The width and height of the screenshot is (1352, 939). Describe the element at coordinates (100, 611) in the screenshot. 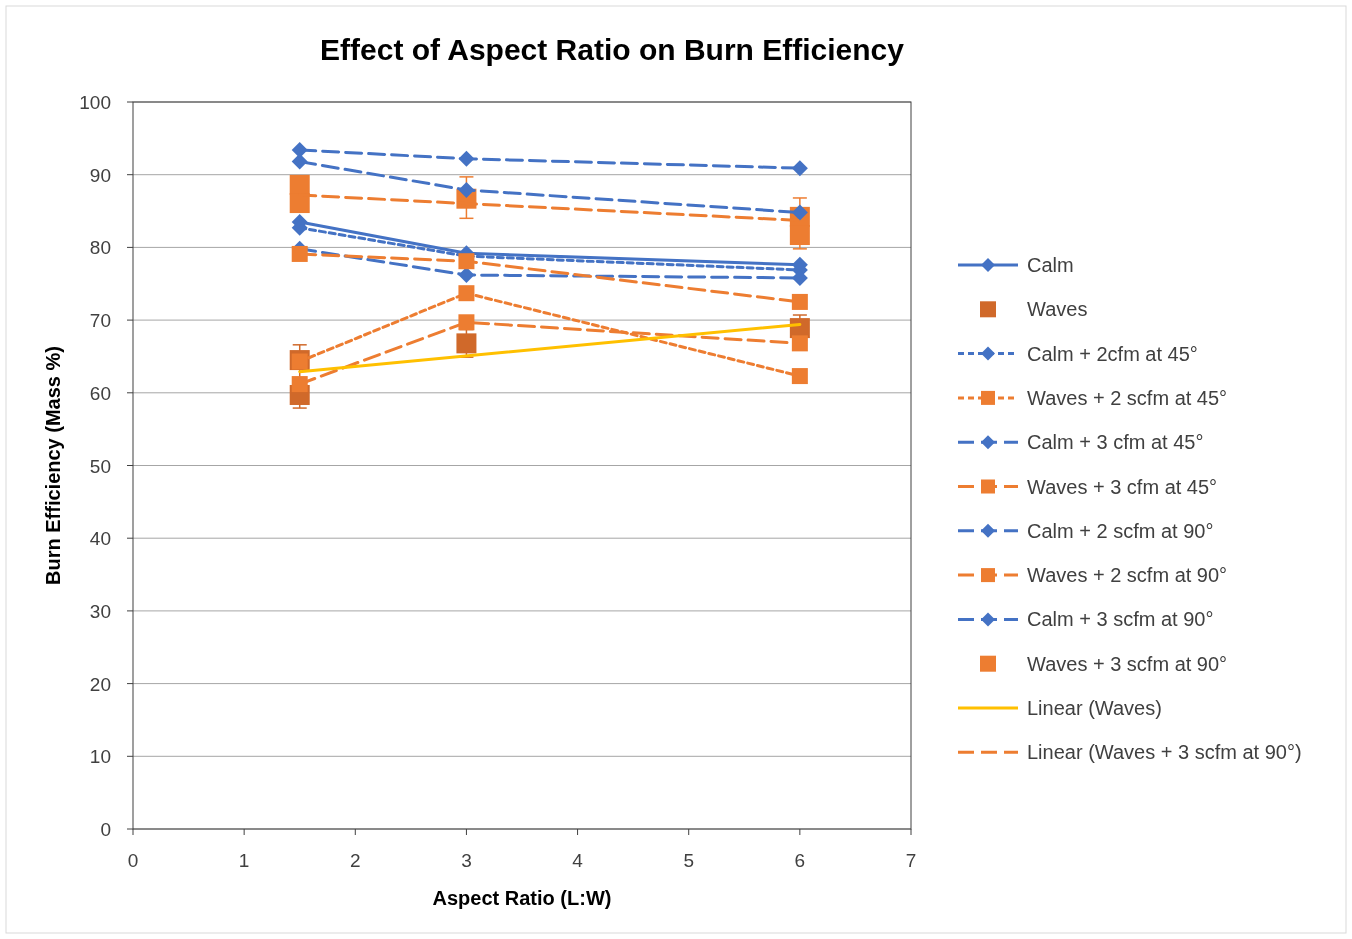

I see `y-tick-label: 30` at that location.